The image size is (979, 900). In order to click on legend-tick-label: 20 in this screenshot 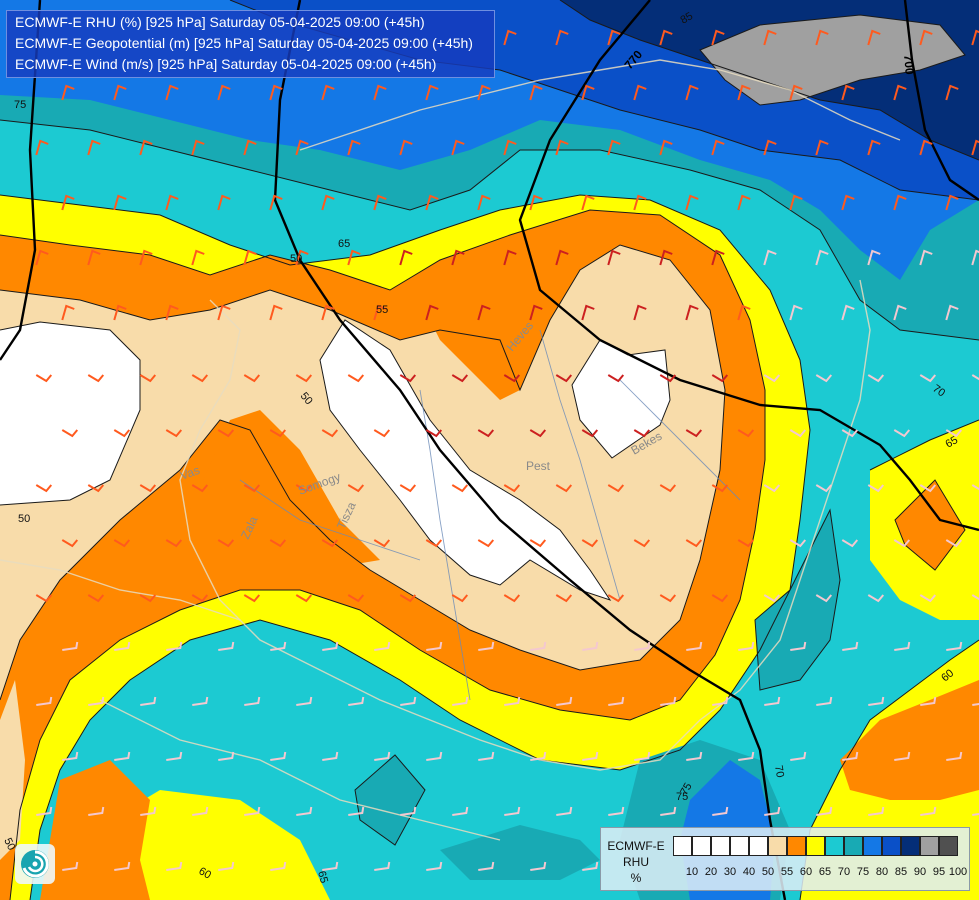, I will do `click(711, 872)`.